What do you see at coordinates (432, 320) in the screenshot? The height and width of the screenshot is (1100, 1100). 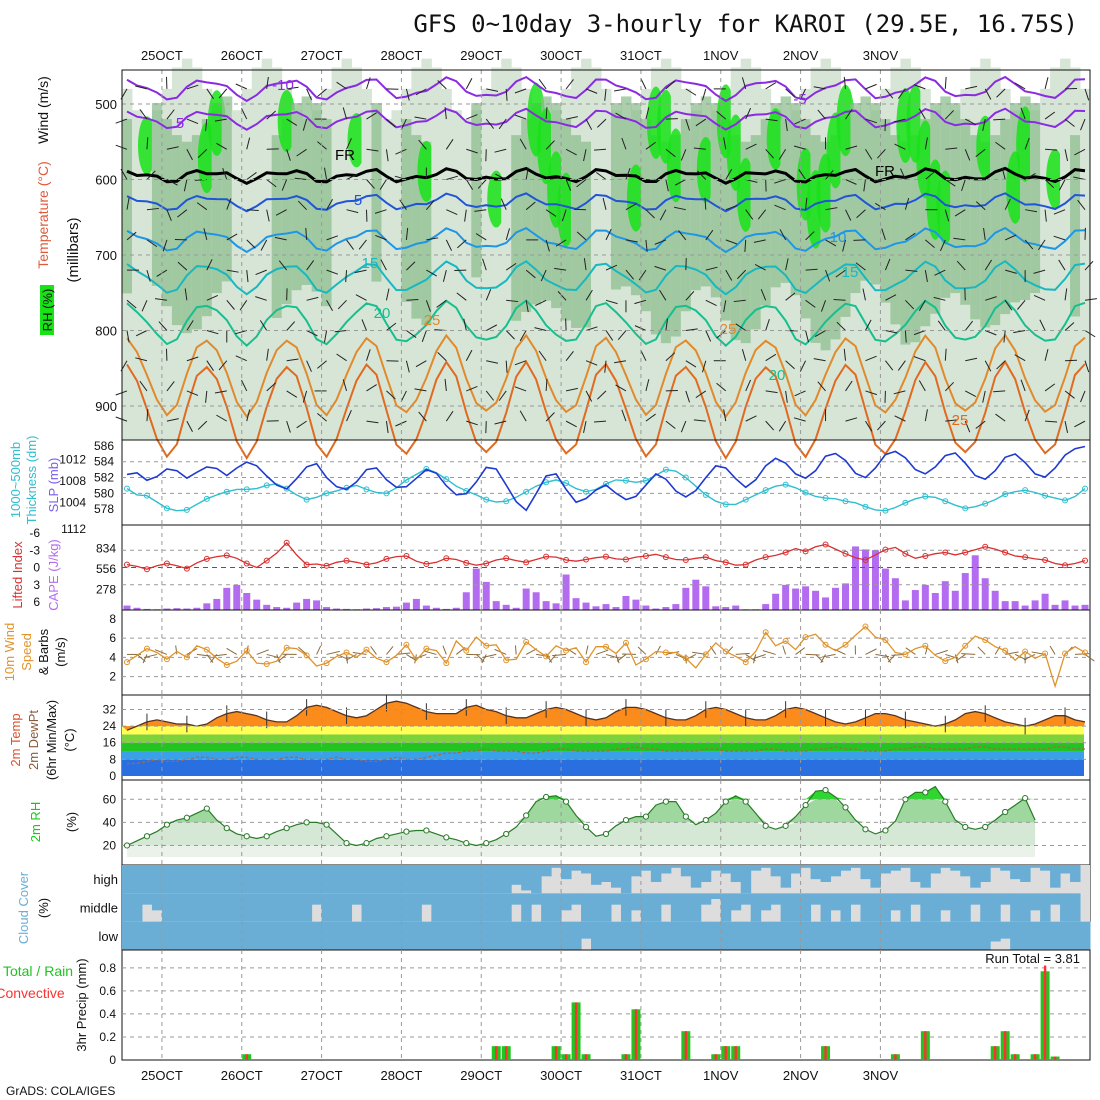 I see `contour-label: 25` at bounding box center [432, 320].